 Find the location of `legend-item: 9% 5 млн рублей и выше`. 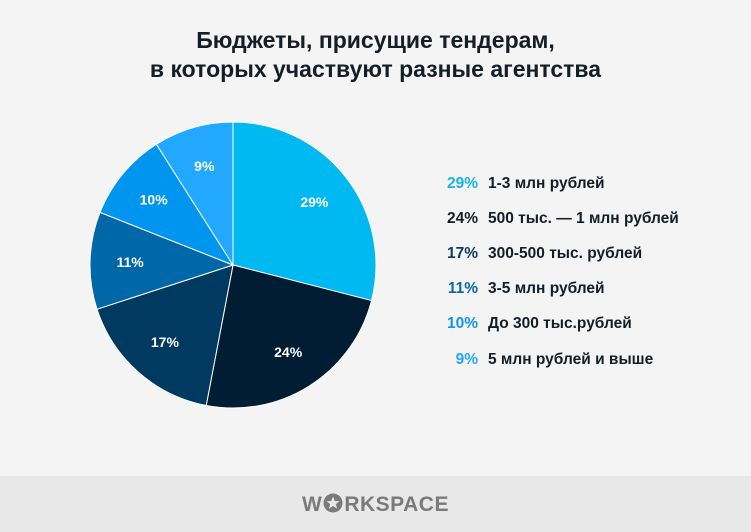

legend-item: 9% 5 млн рублей и выше is located at coordinates (554, 359).